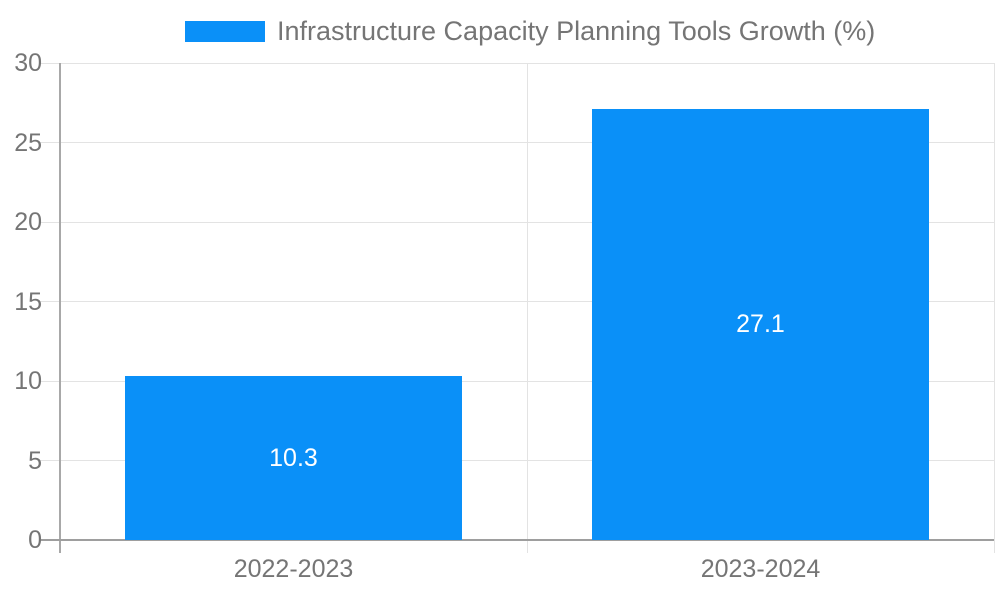 This screenshot has height=600, width=1000. I want to click on x-axis-category-label: 2023-2024, so click(760, 569).